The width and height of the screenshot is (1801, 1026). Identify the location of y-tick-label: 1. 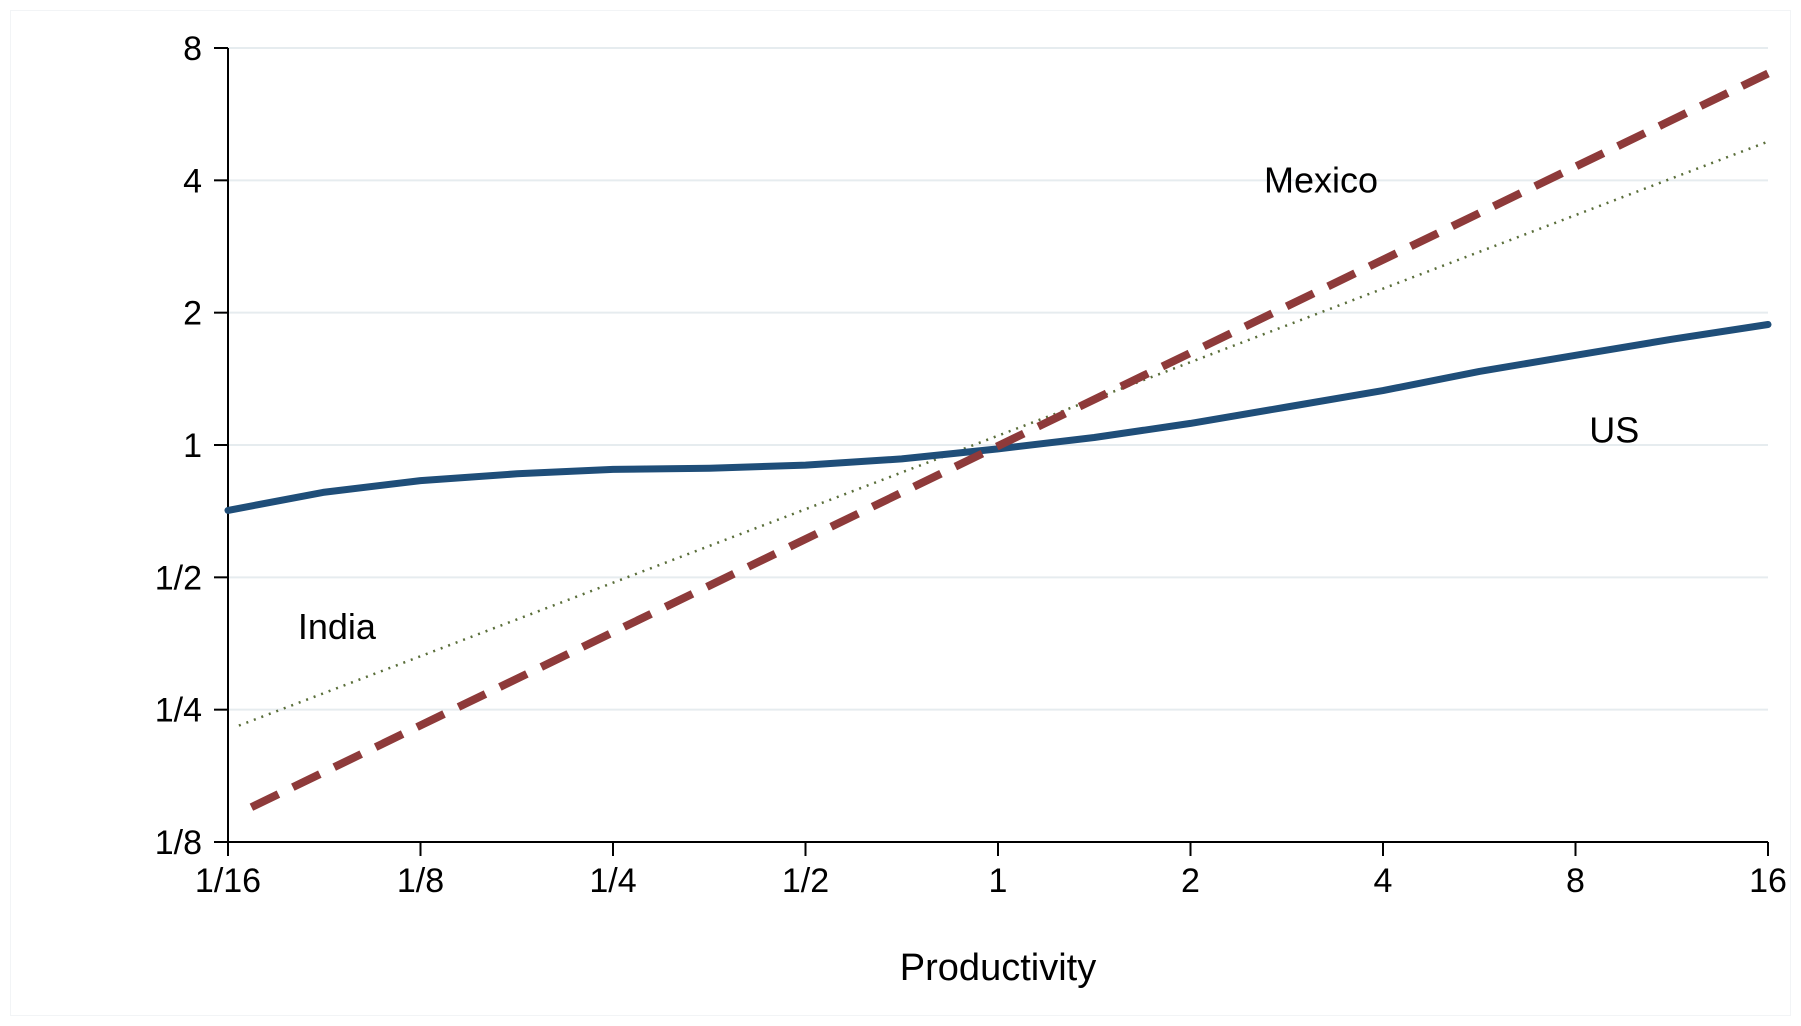
(192, 446).